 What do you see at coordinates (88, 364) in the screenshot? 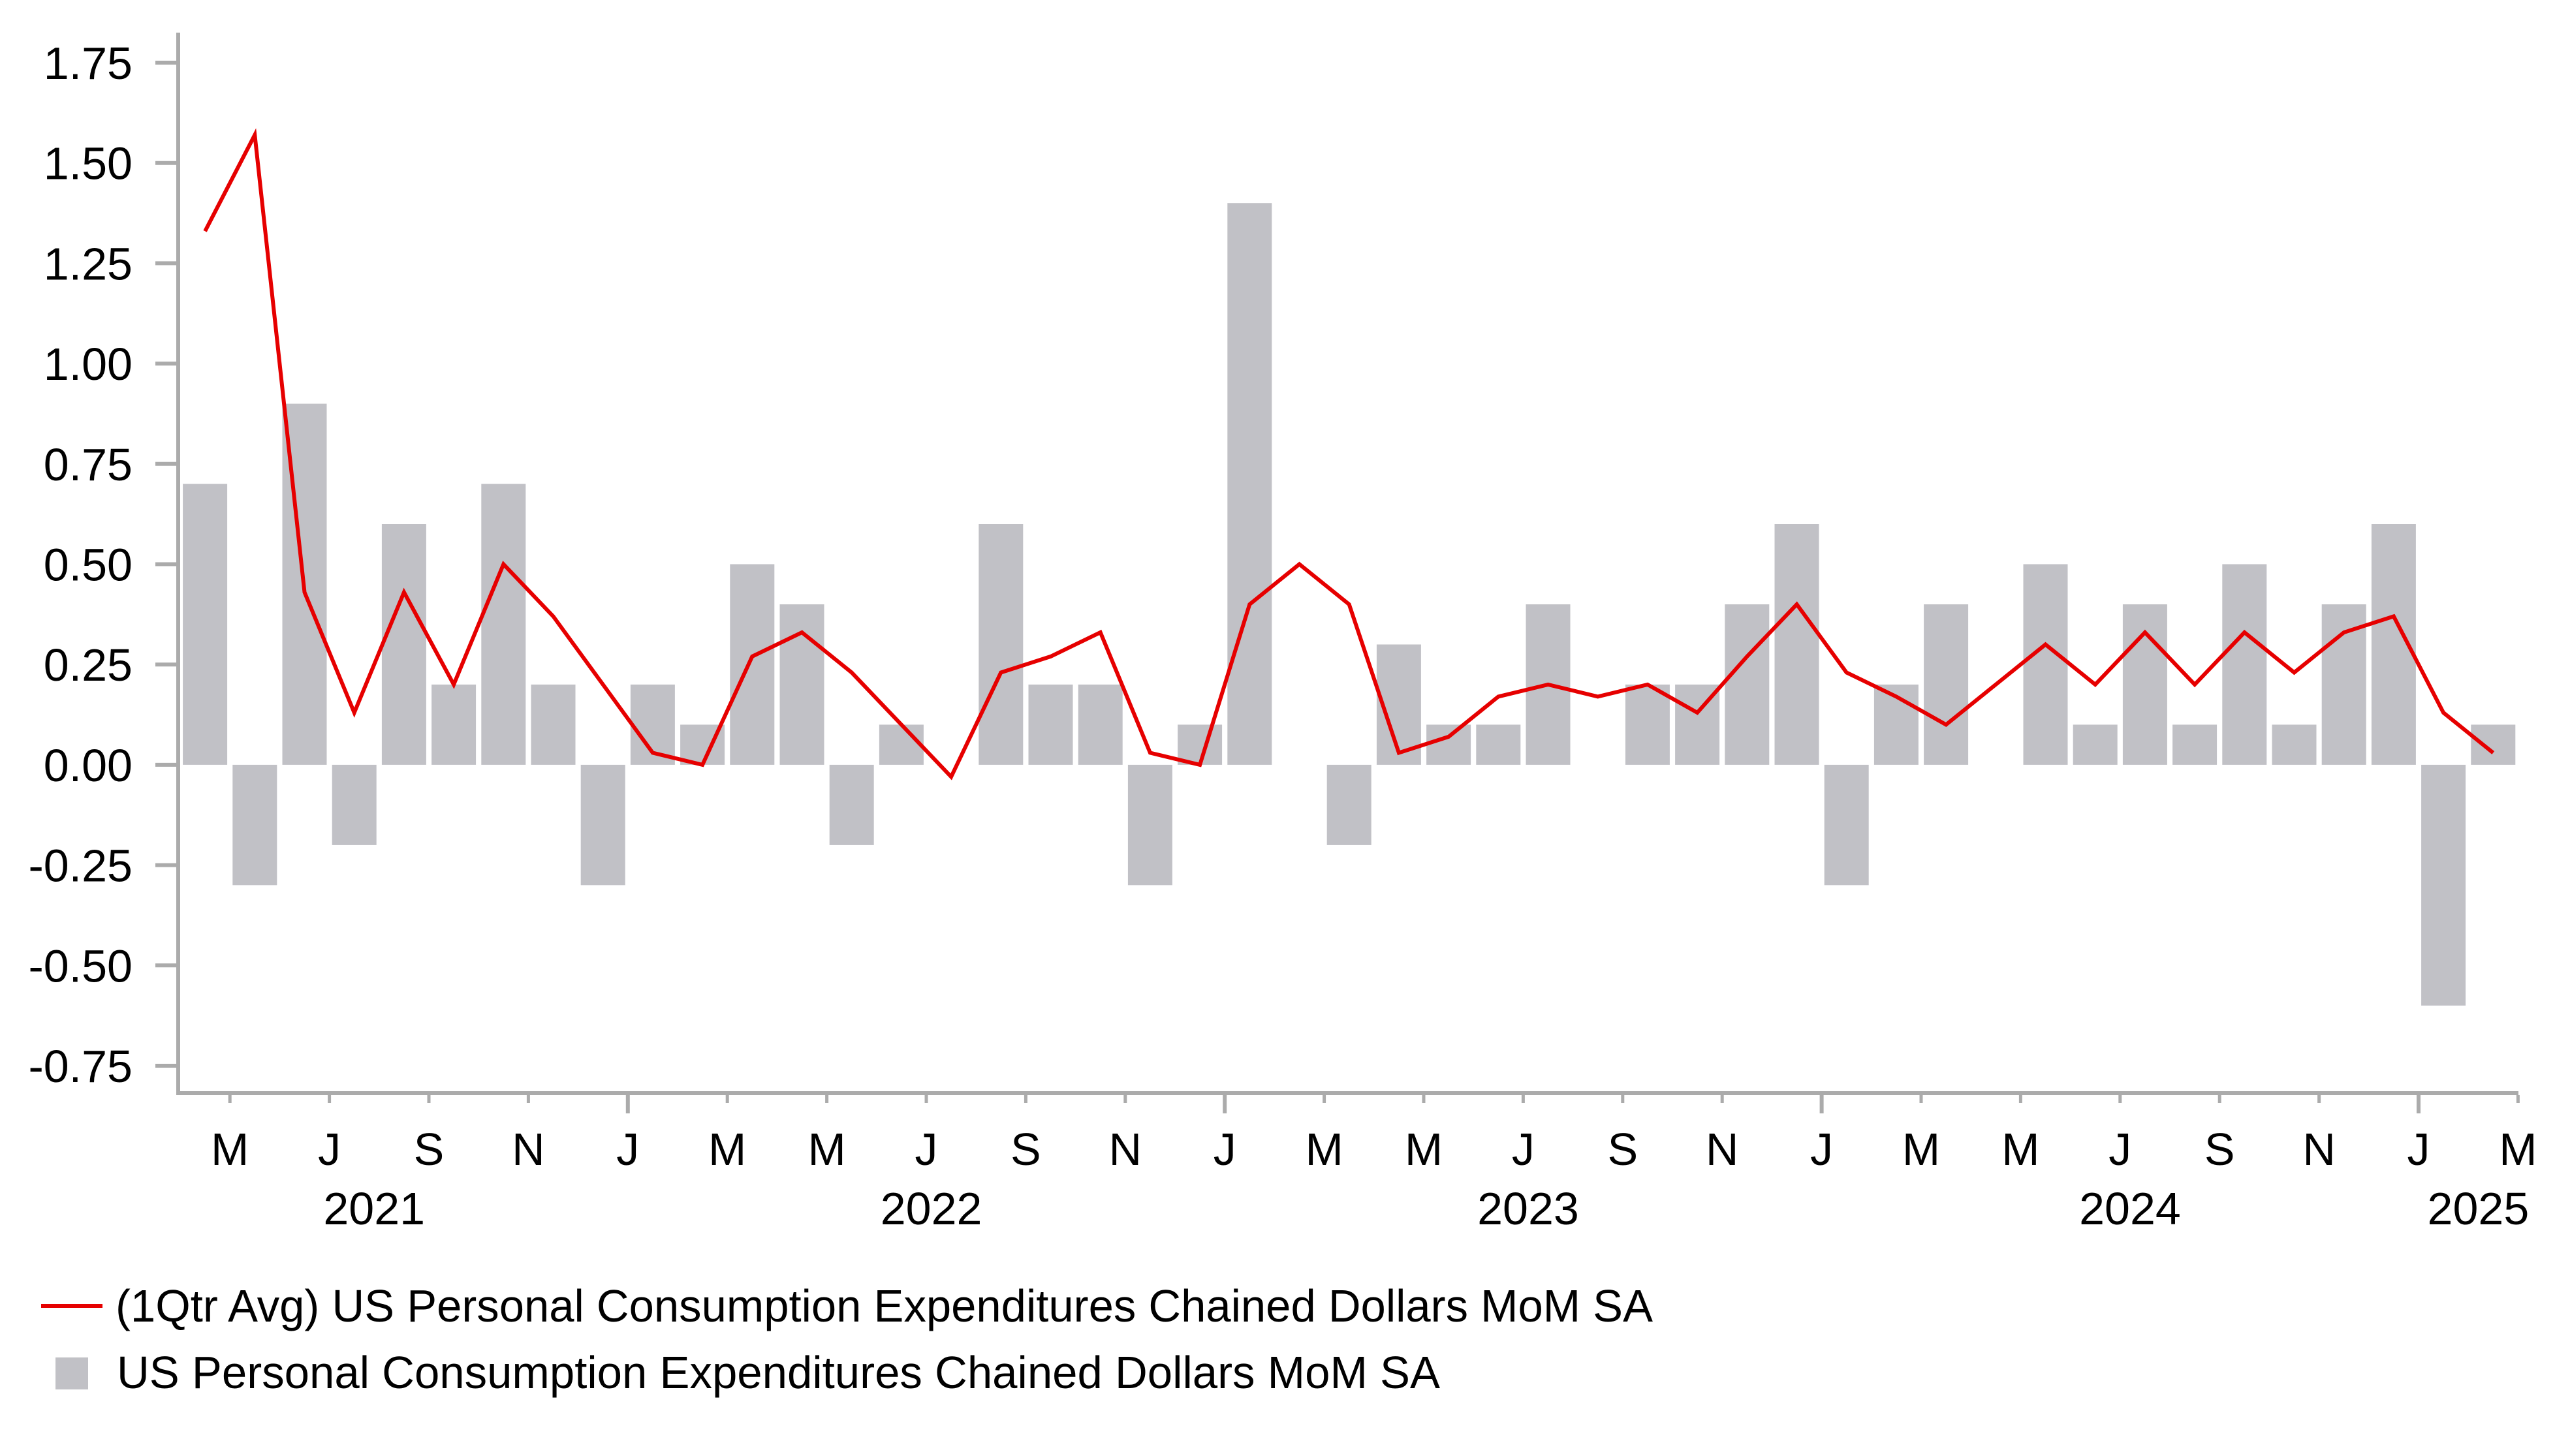
I see `y-tick-label: 1.00` at bounding box center [88, 364].